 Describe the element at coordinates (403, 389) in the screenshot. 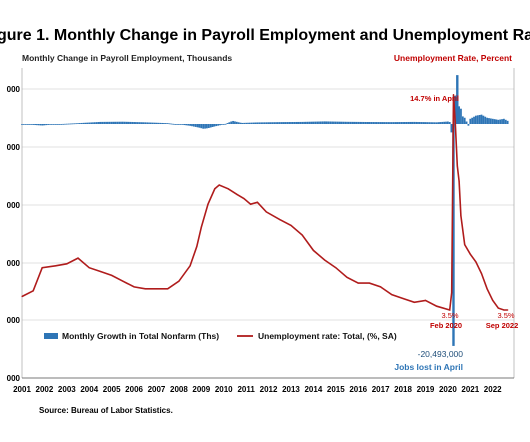

I see `x-tick-label: 2018` at that location.